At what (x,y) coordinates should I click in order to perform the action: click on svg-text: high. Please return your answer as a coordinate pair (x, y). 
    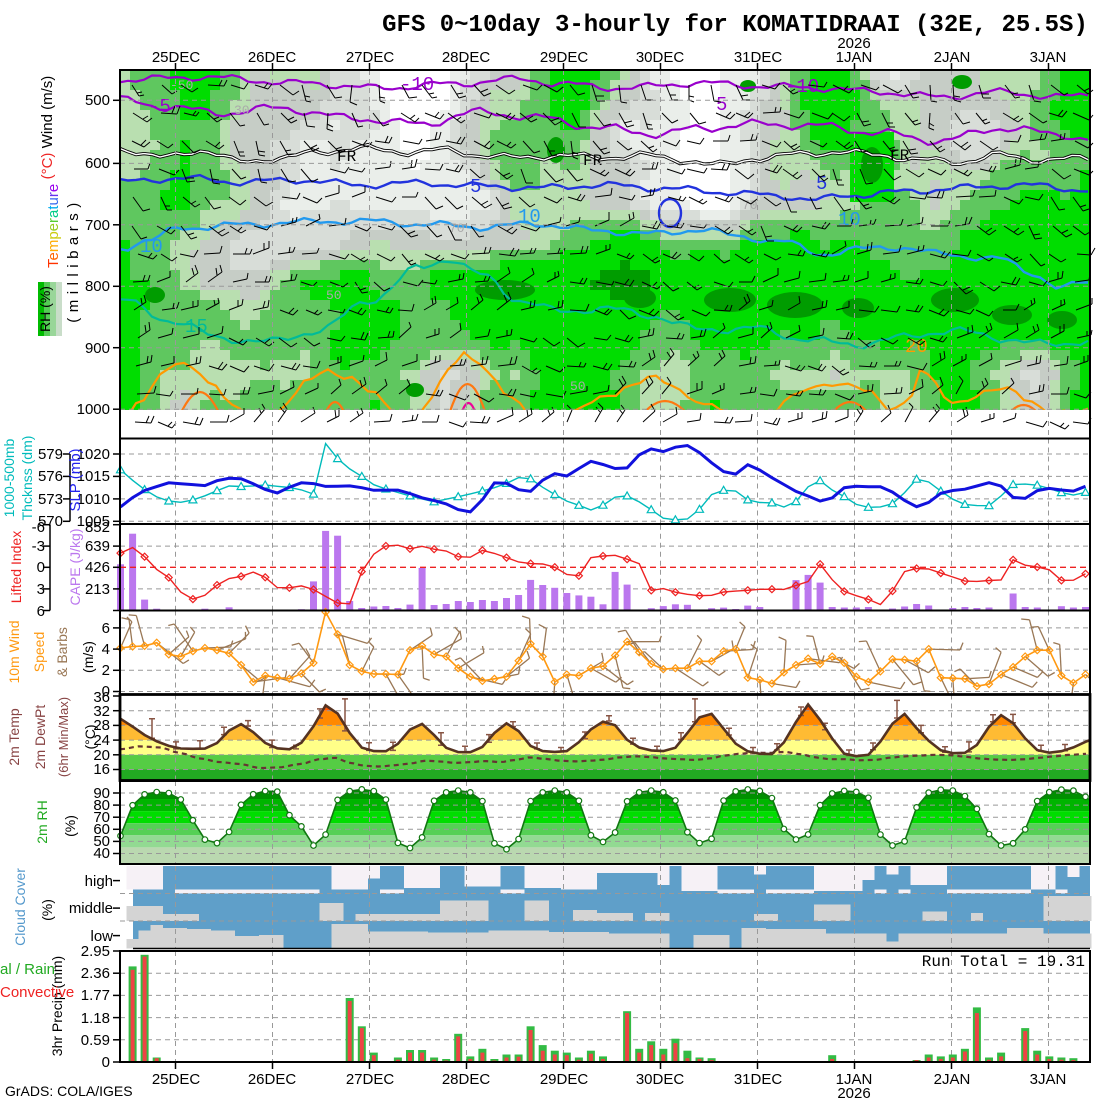
    Looking at the image, I should click on (99, 881).